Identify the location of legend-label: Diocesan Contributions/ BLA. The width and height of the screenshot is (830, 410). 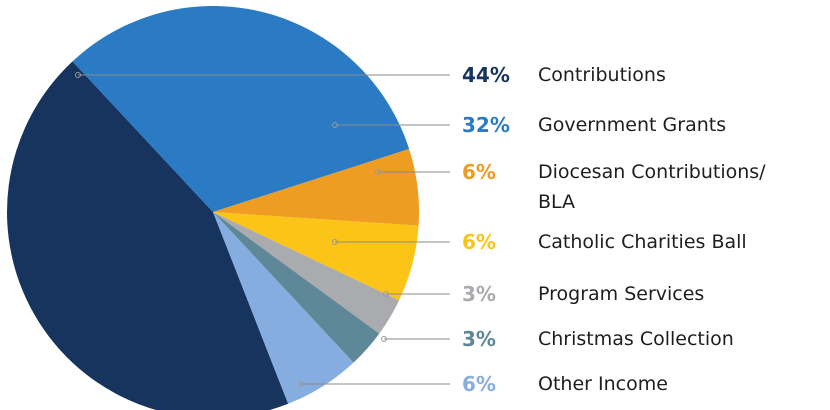
(652, 187).